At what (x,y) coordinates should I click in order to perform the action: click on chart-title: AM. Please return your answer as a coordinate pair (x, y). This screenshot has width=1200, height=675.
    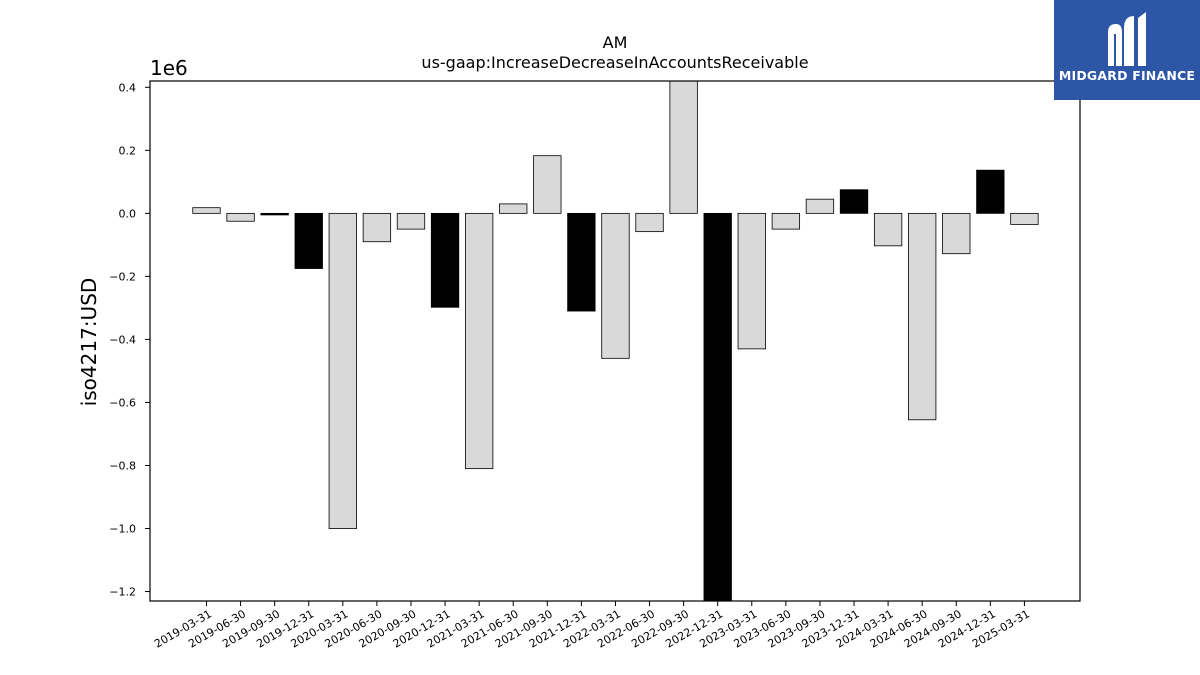
    Looking at the image, I should click on (615, 42).